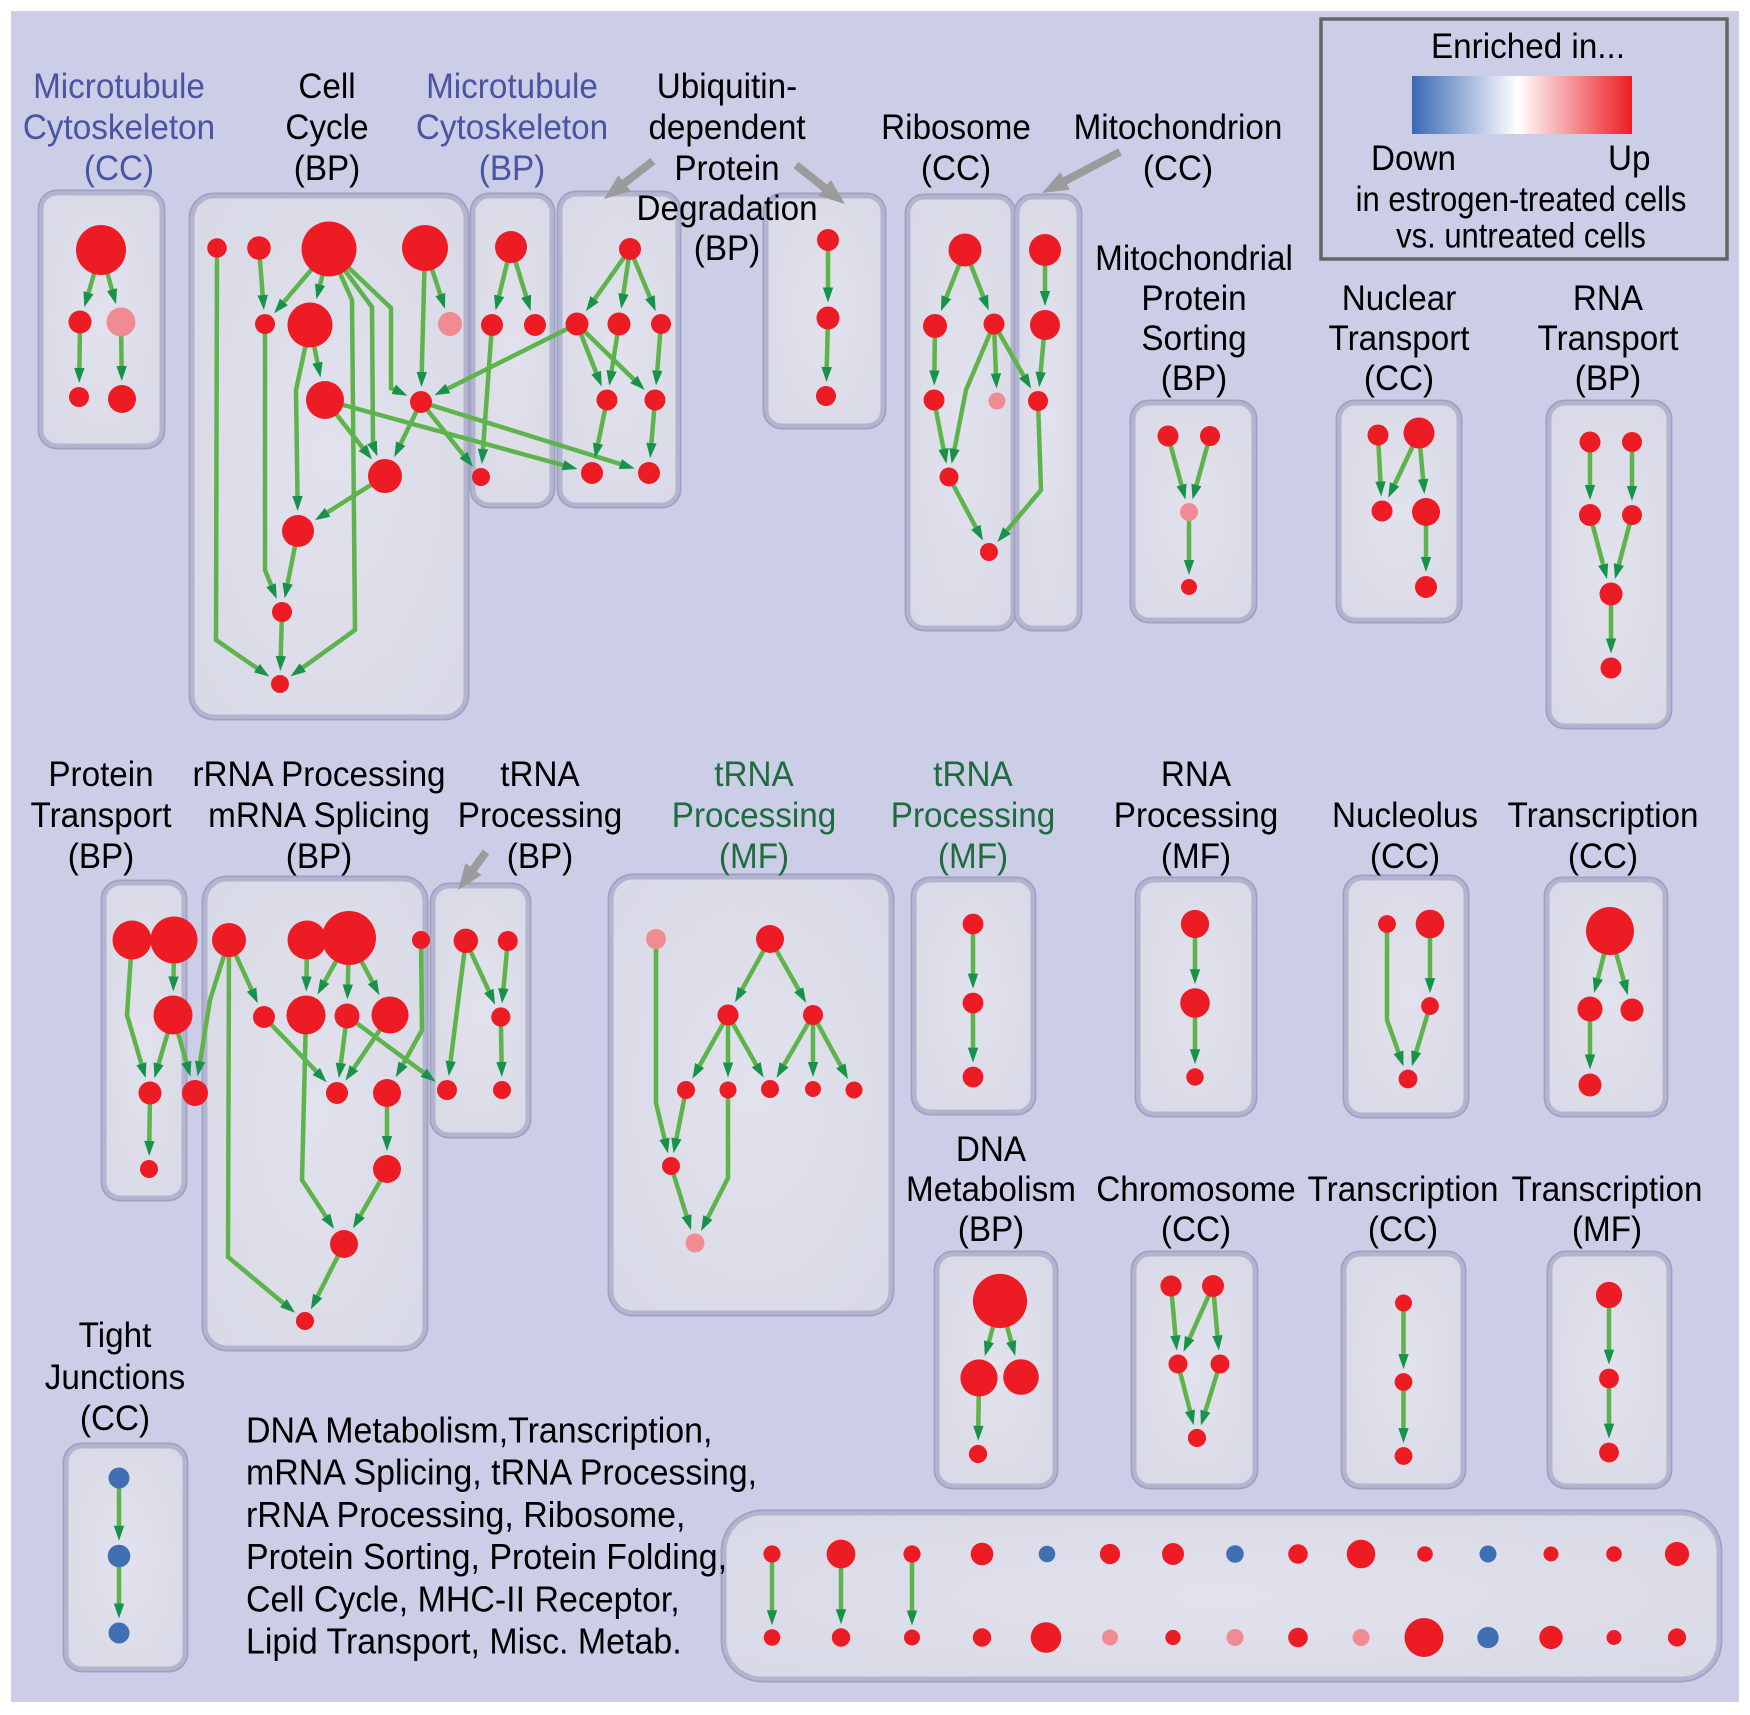  Describe the element at coordinates (726, 208) in the screenshot. I see `svg-text: Degradation` at that location.